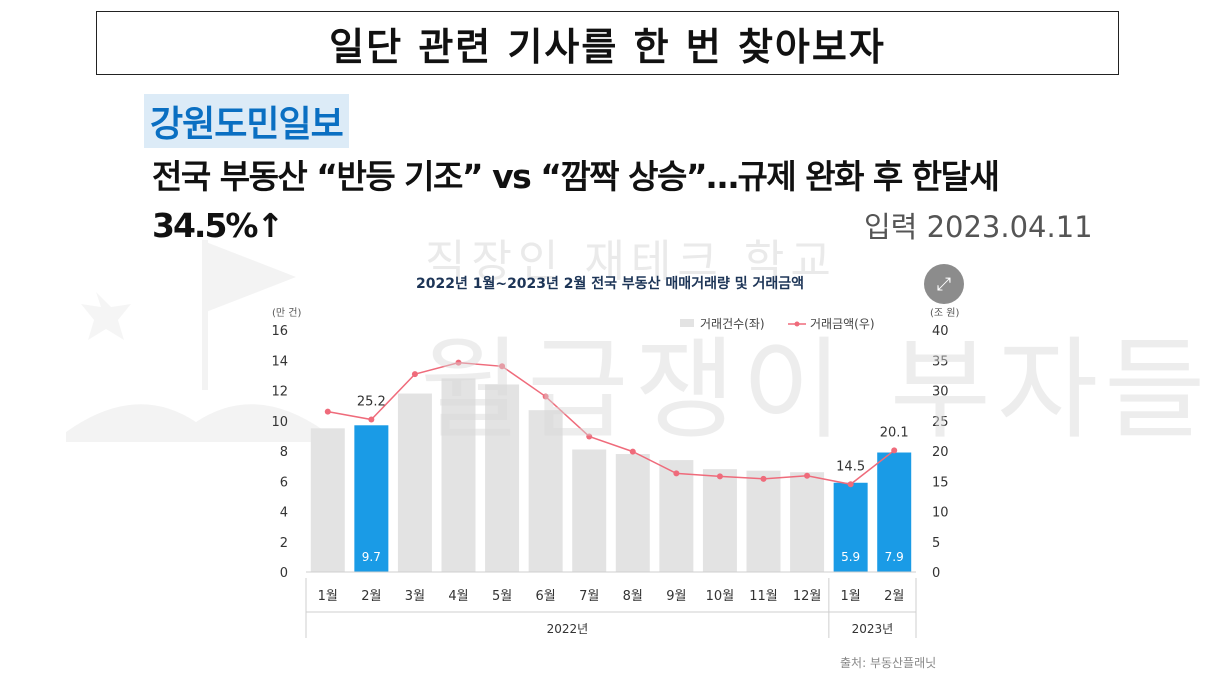 The image size is (1216, 684). I want to click on y-left-tick-label: 0, so click(284, 573).